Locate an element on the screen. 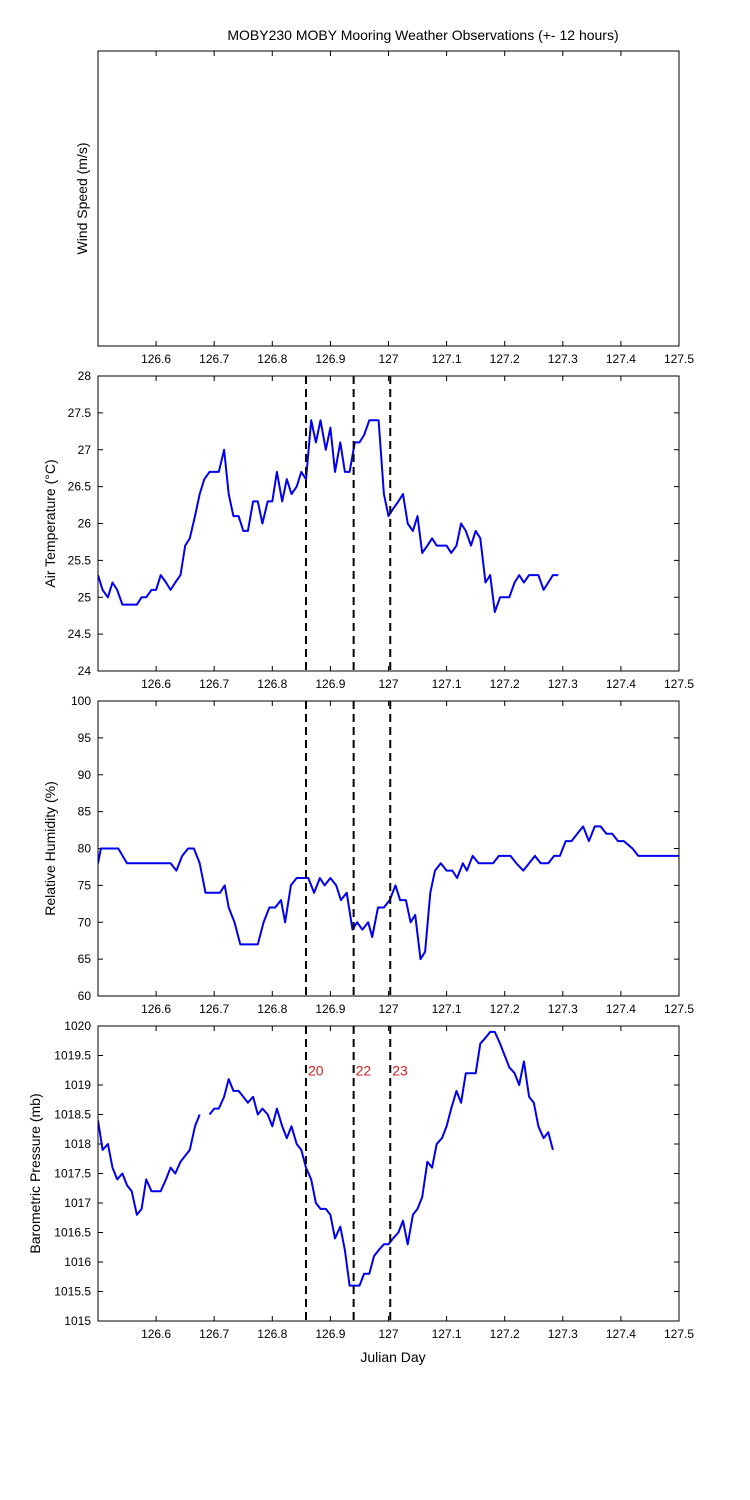 Image resolution: width=750 pixels, height=1500 pixels. y-tick-label: 1020 is located at coordinates (77, 1026).